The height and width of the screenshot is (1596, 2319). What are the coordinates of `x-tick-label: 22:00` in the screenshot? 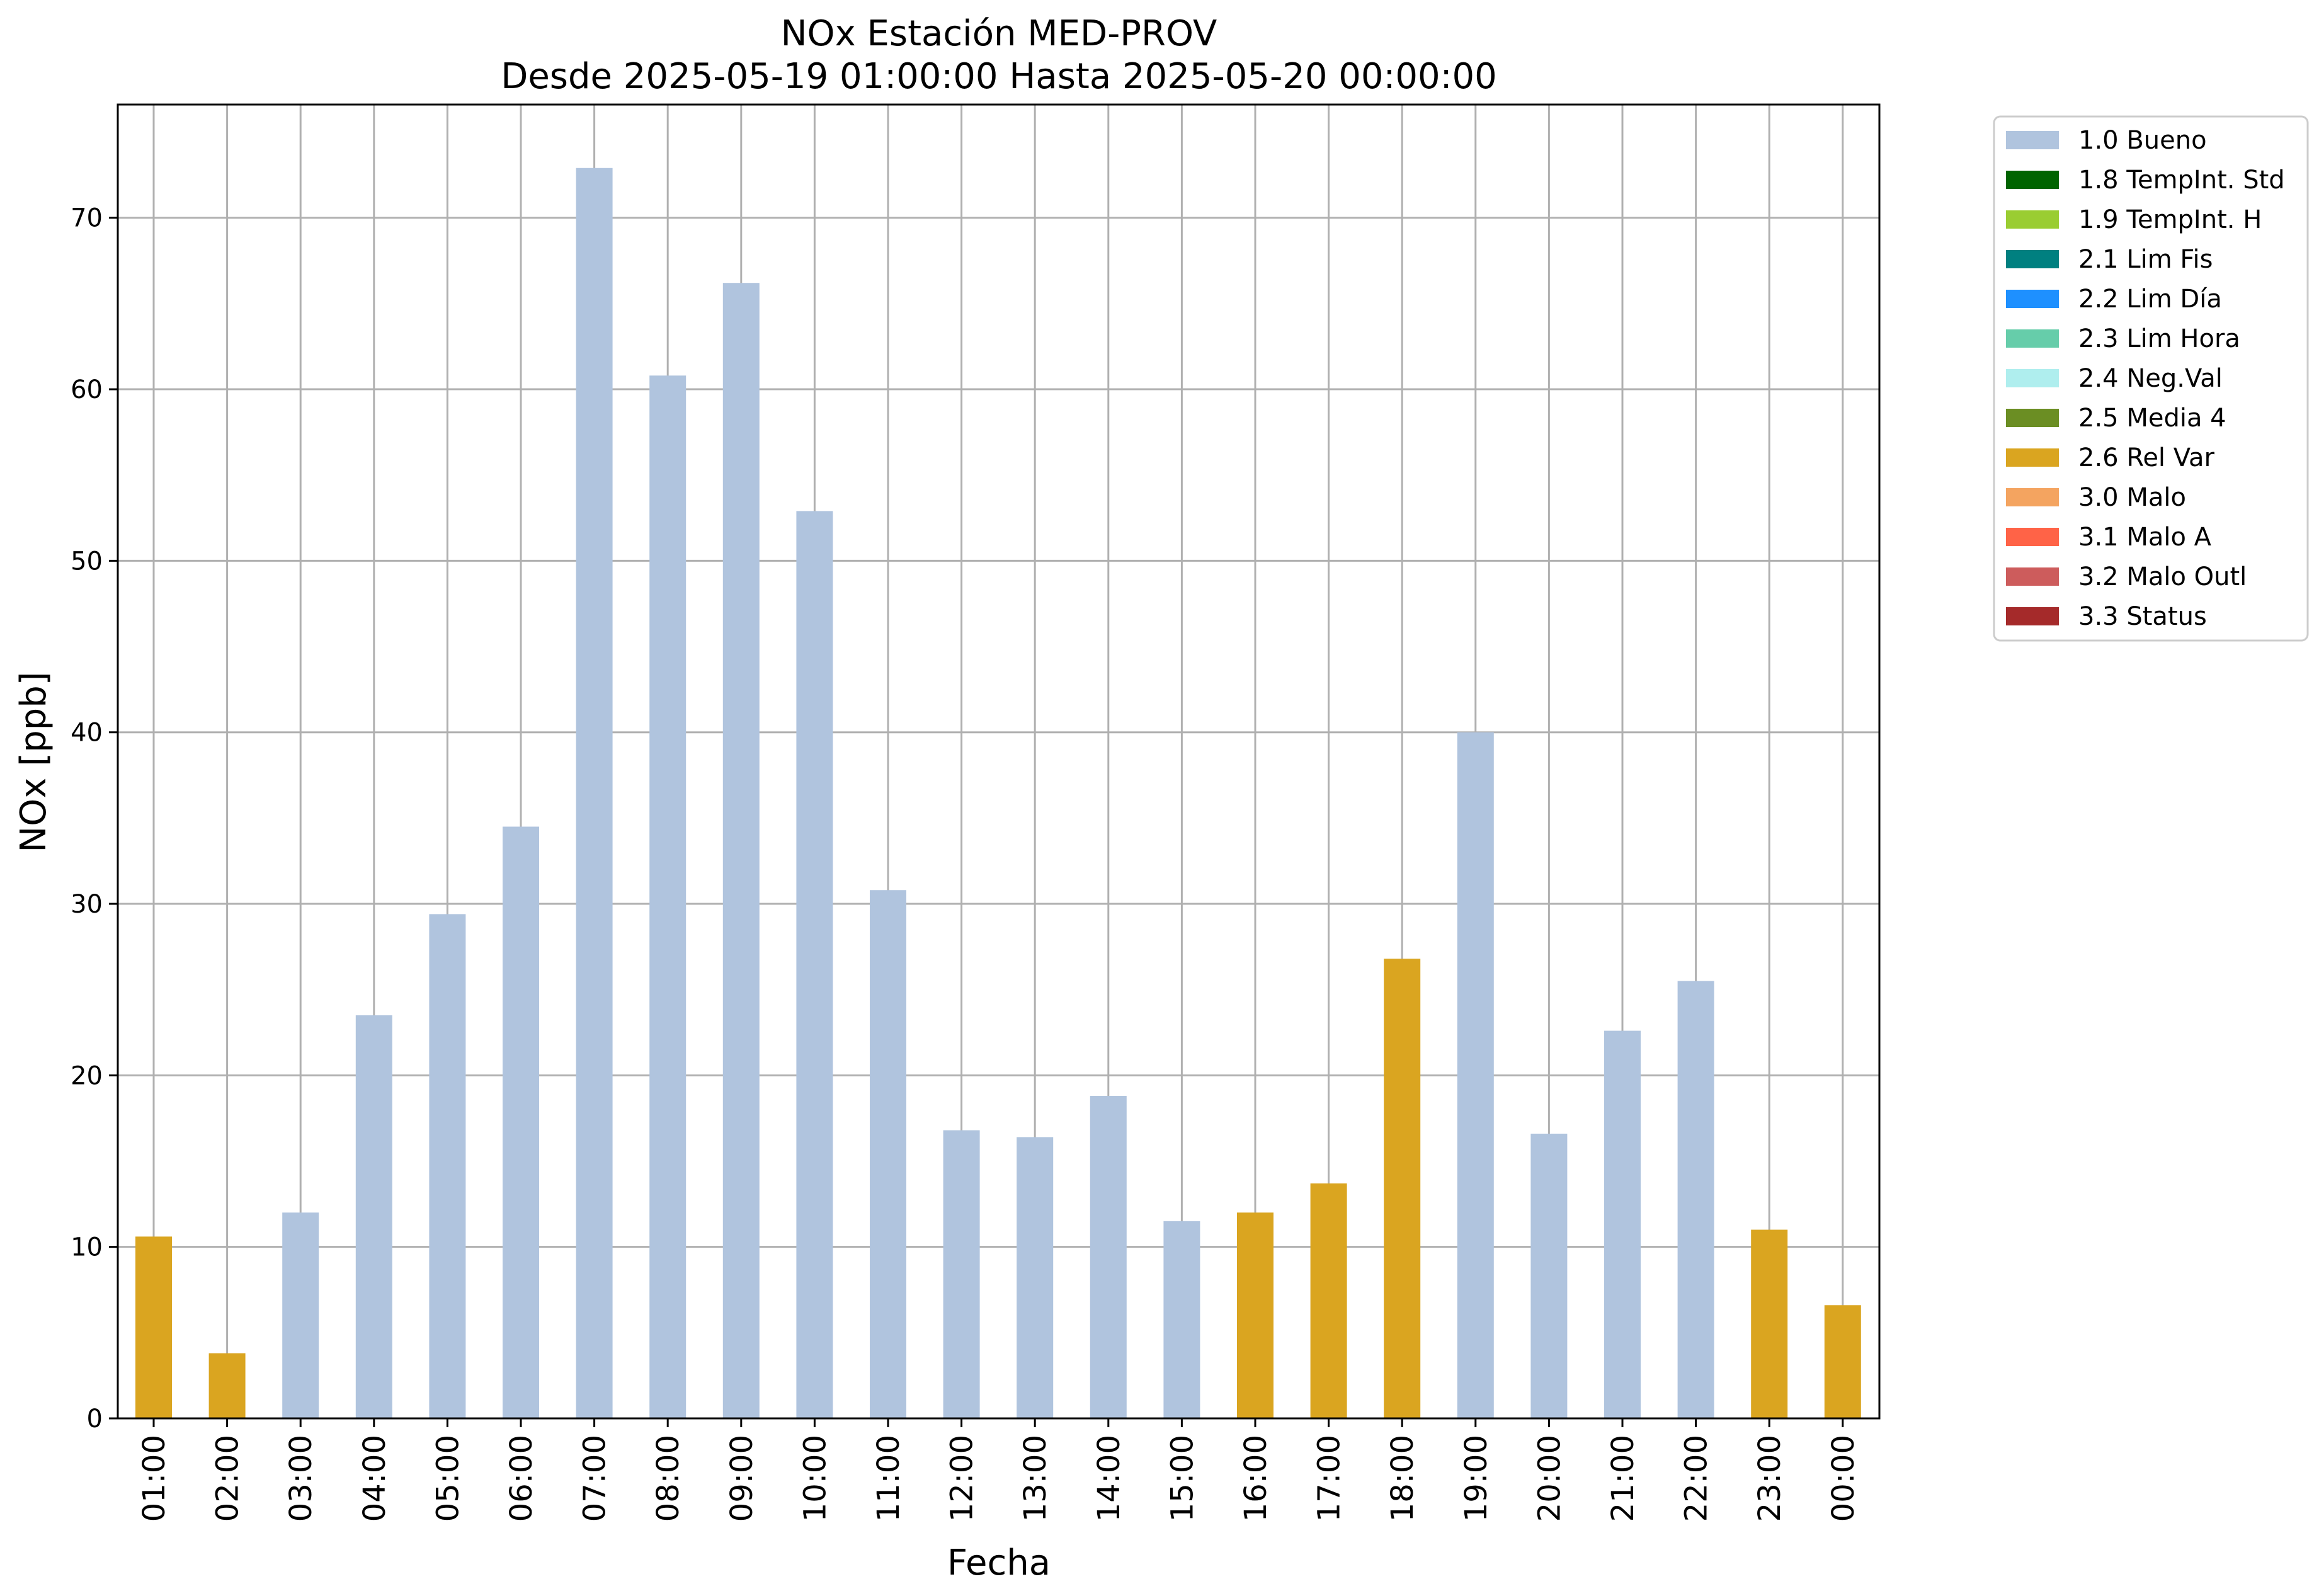 It's located at (1696, 1478).